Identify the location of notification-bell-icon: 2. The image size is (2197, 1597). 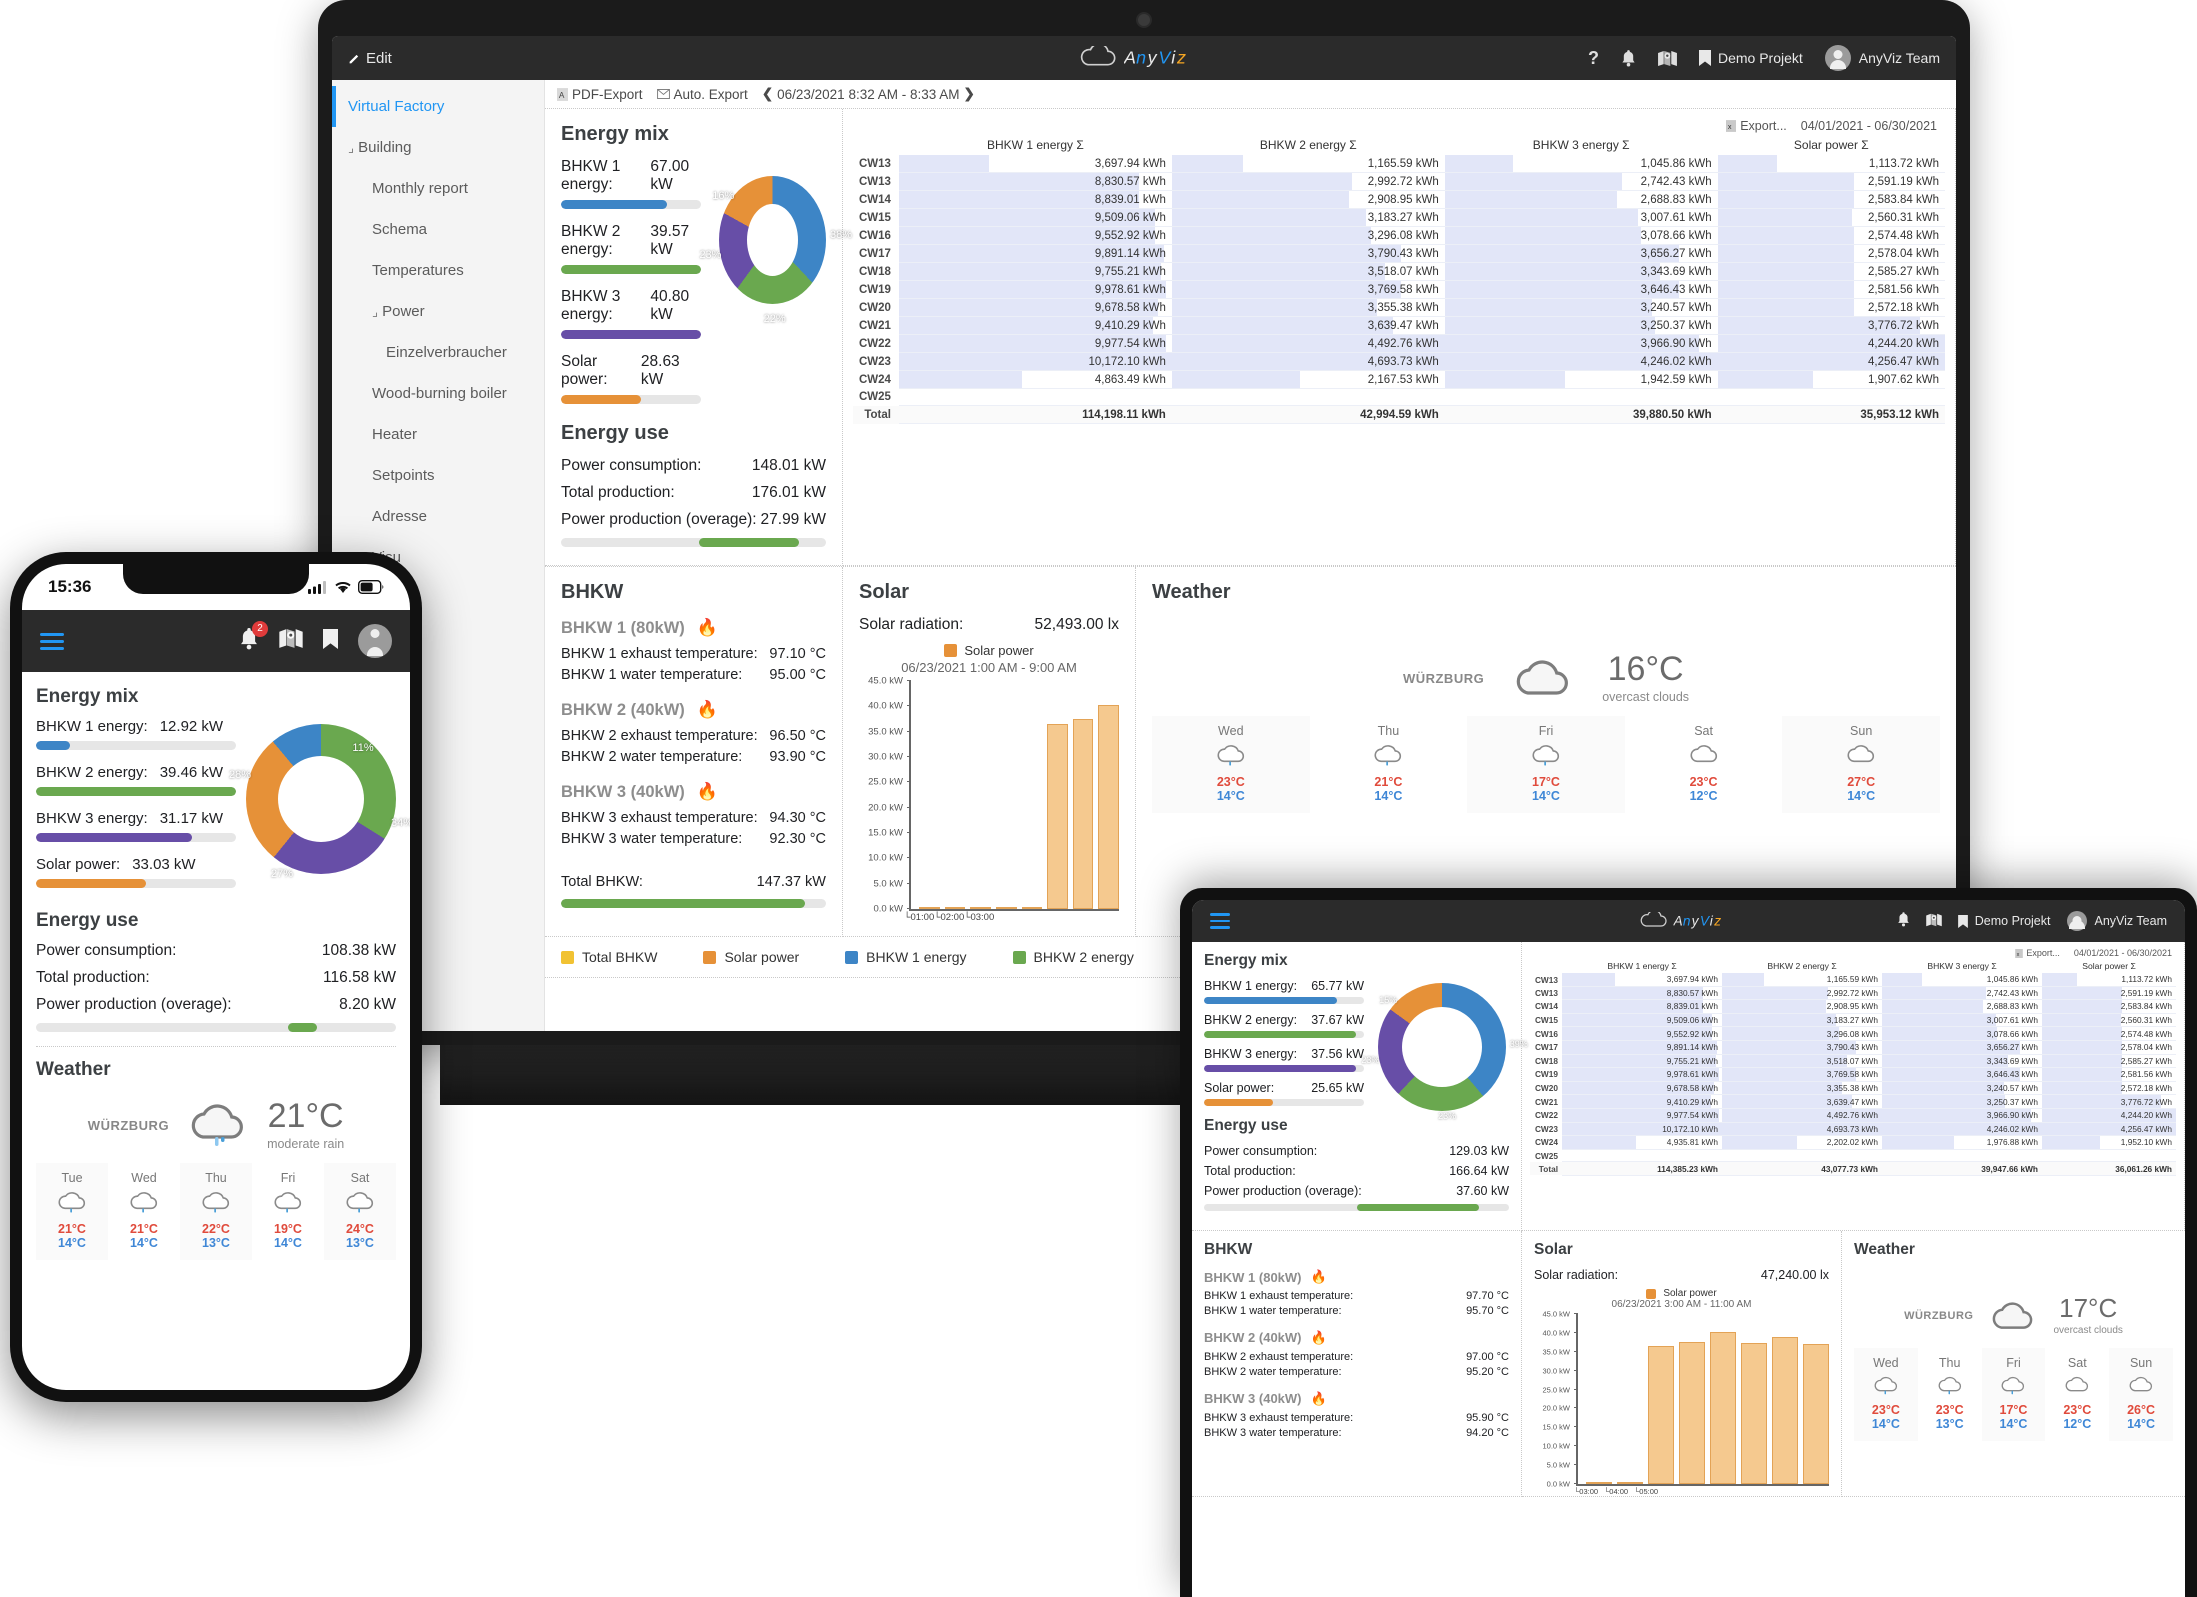
(253, 637).